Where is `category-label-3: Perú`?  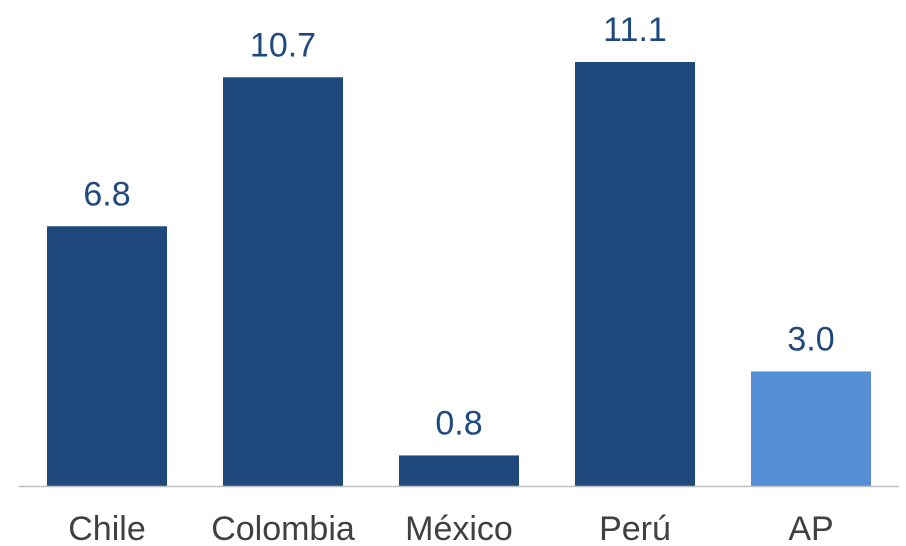 category-label-3: Perú is located at coordinates (635, 528).